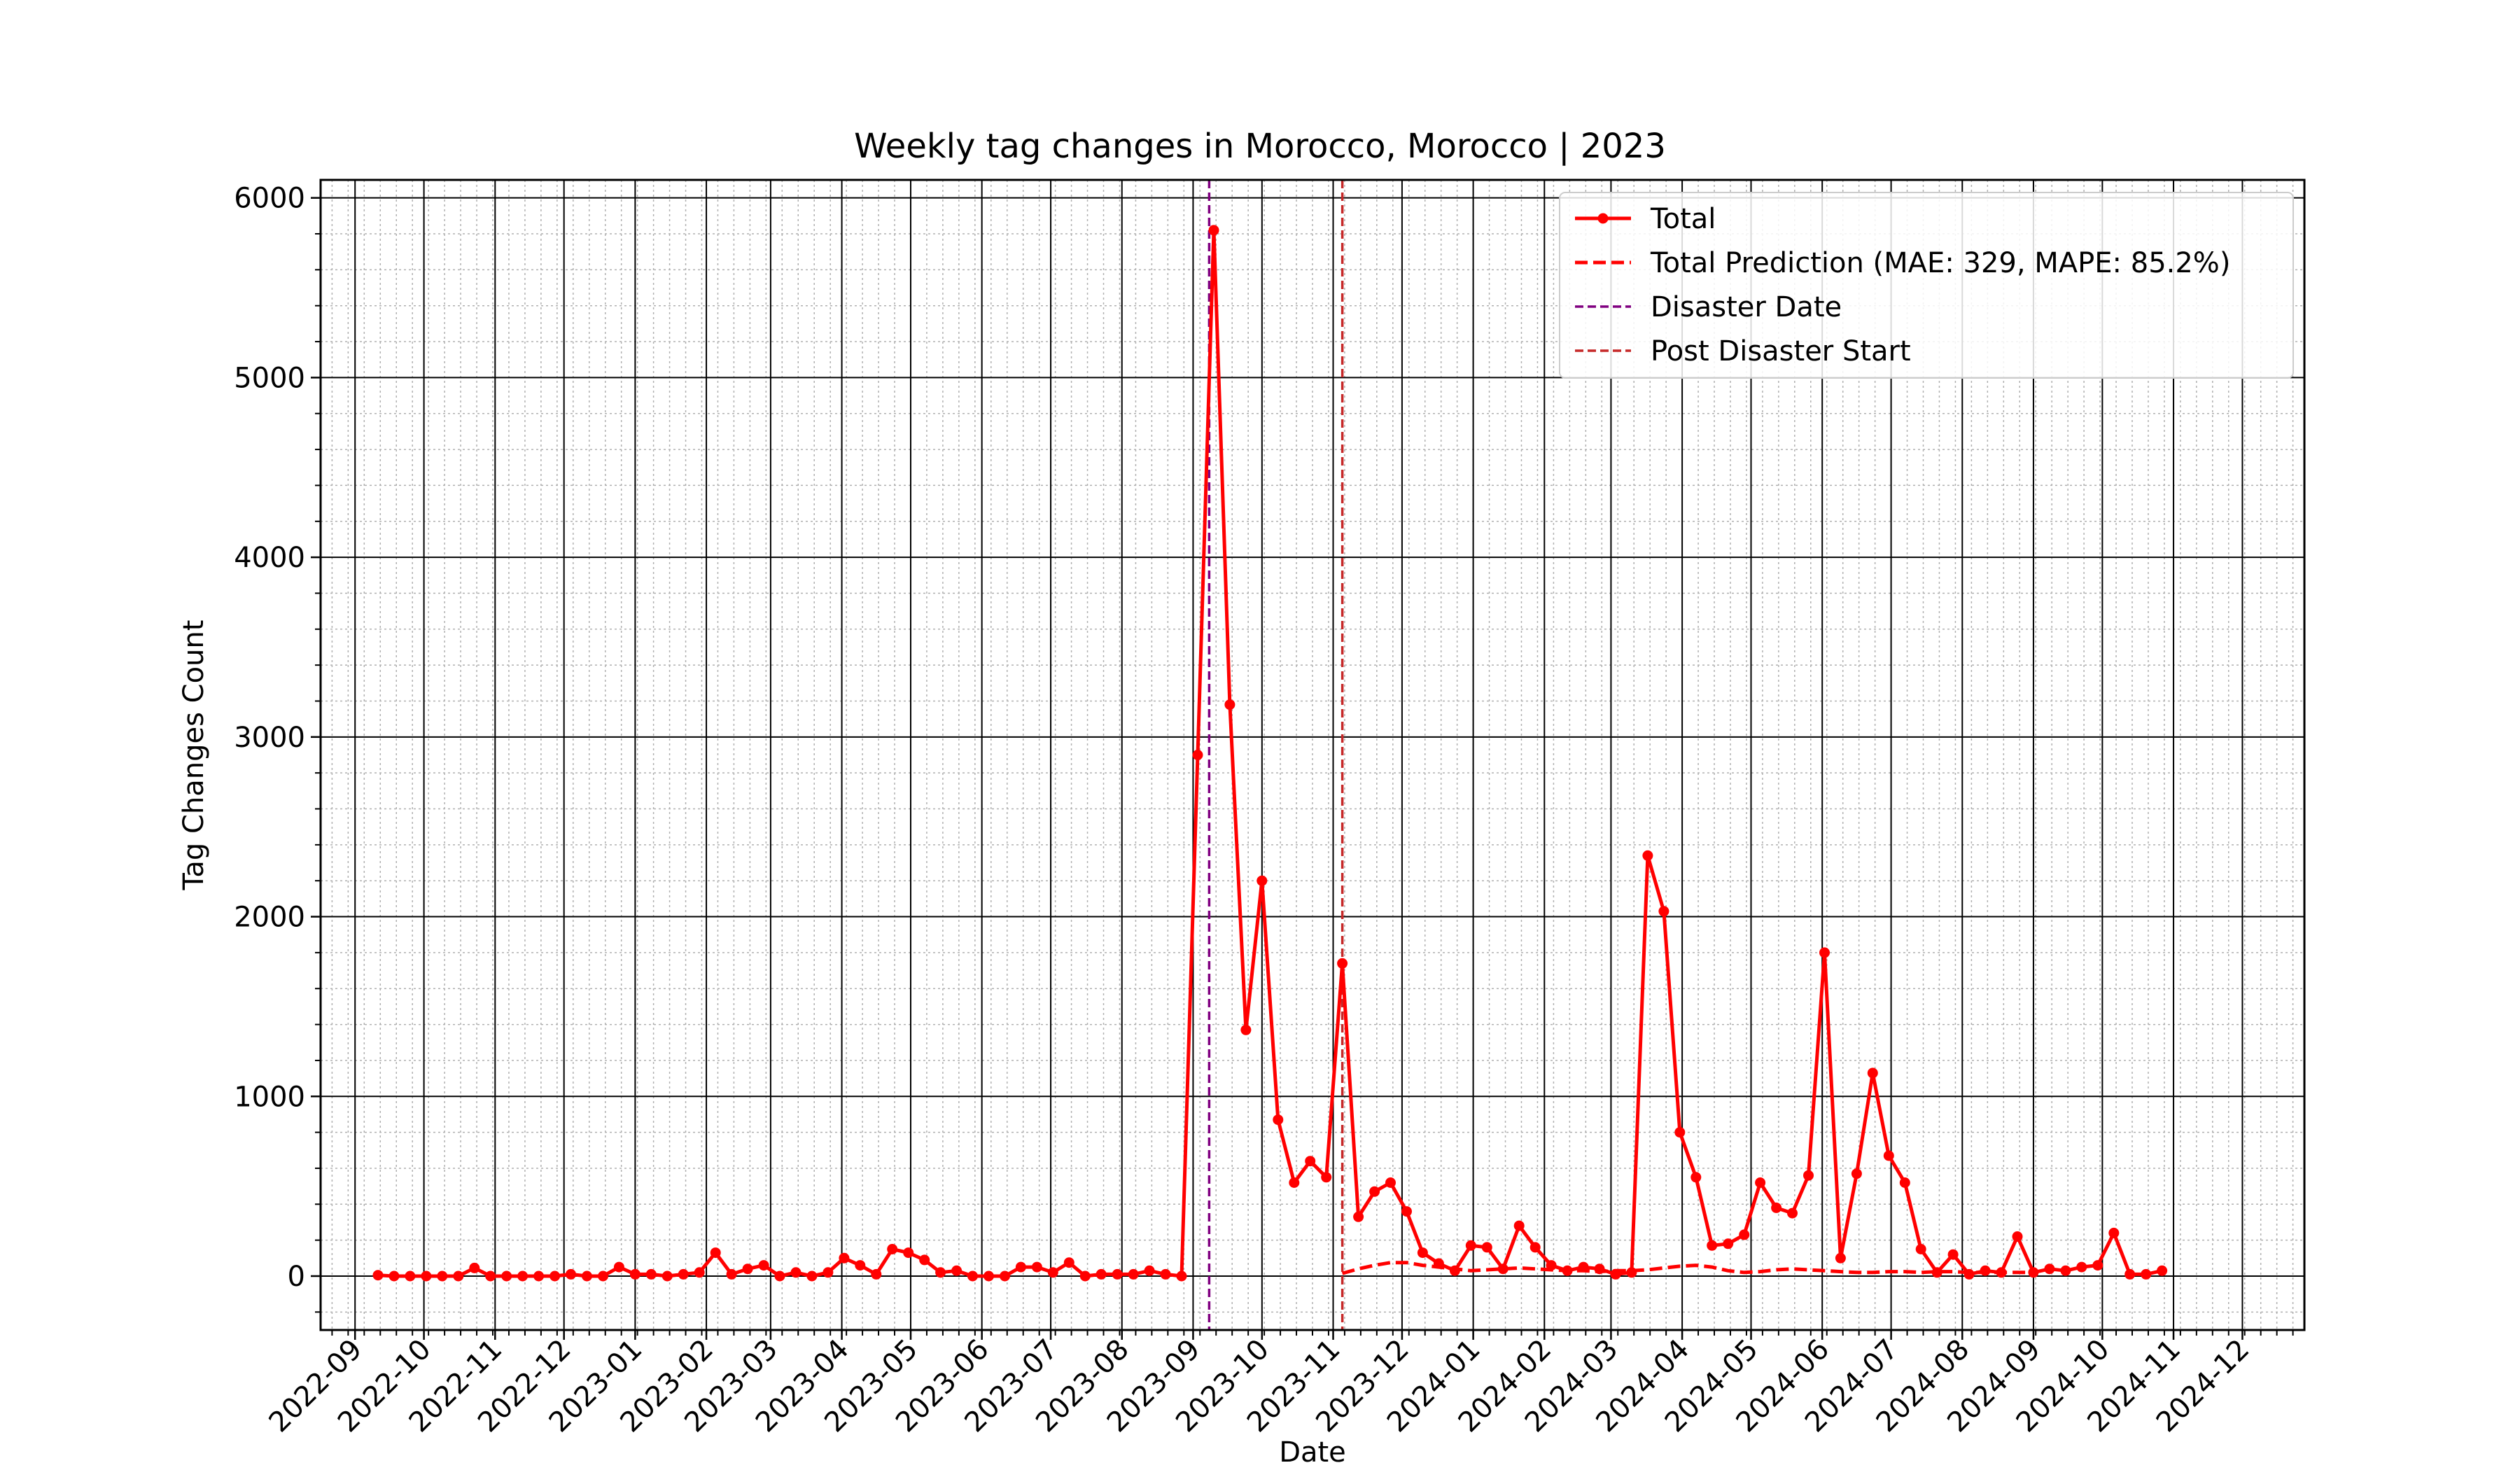 Image resolution: width=2520 pixels, height=1470 pixels. What do you see at coordinates (1926, 285) in the screenshot?
I see `legend-box` at bounding box center [1926, 285].